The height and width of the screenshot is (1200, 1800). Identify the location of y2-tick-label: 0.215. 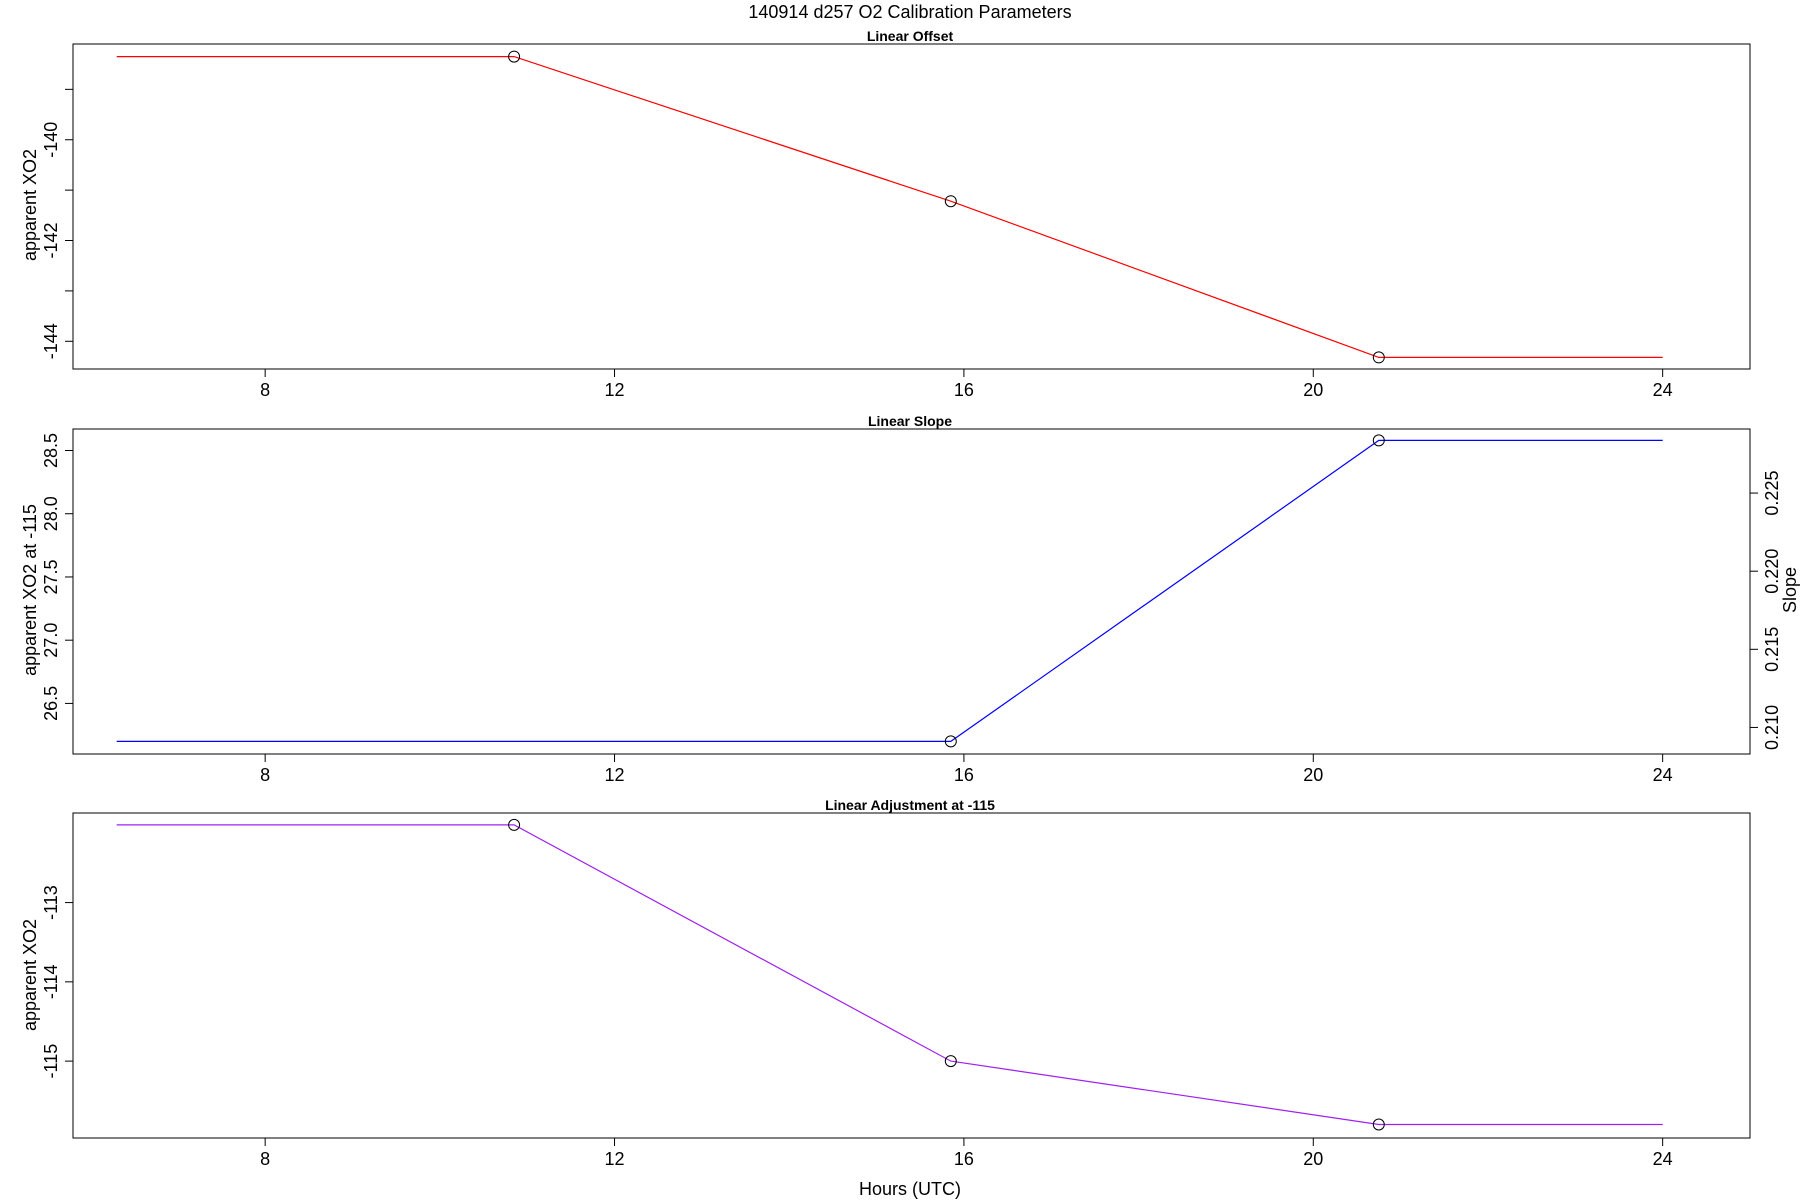
(1772, 649).